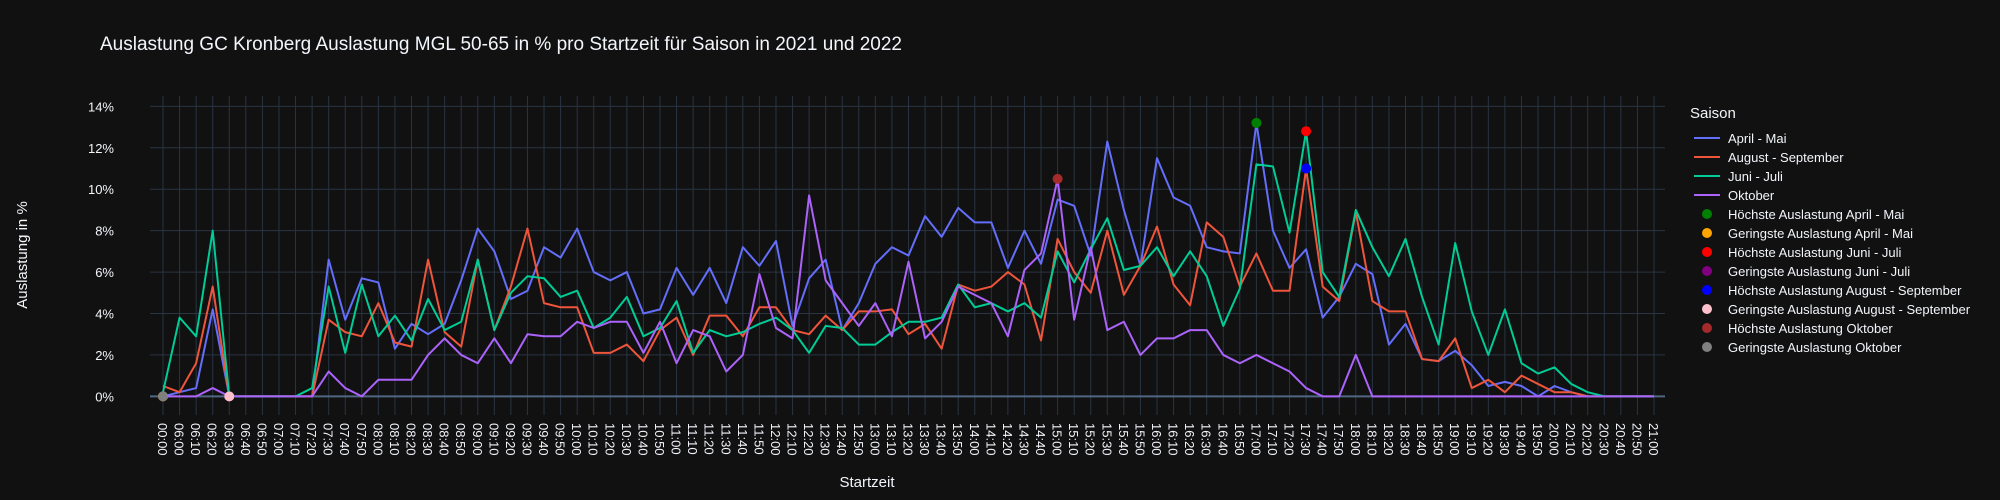  Describe the element at coordinates (676, 439) in the screenshot. I see `x-tick-label: 11:00` at that location.